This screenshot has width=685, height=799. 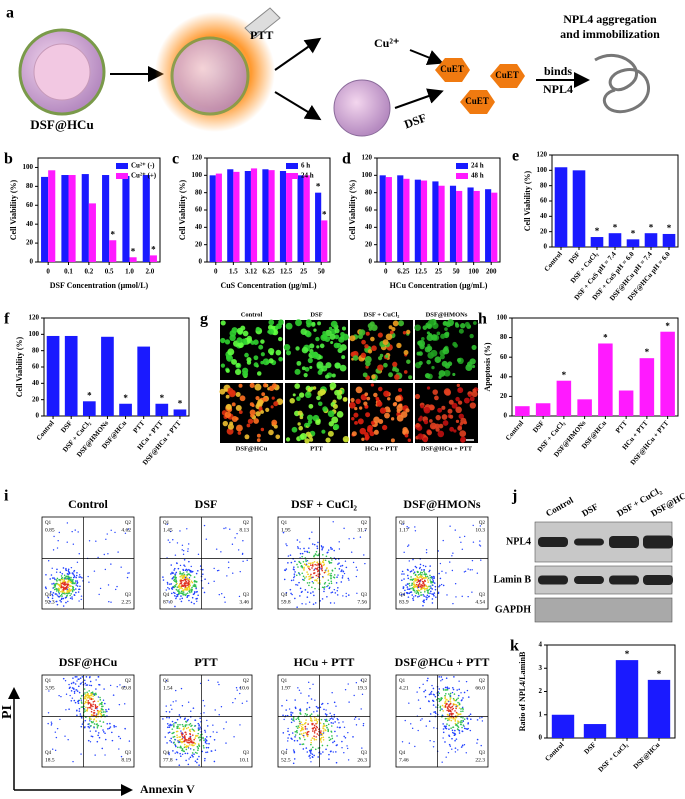 What do you see at coordinates (8, 159) in the screenshot?
I see `panel-label: b` at bounding box center [8, 159].